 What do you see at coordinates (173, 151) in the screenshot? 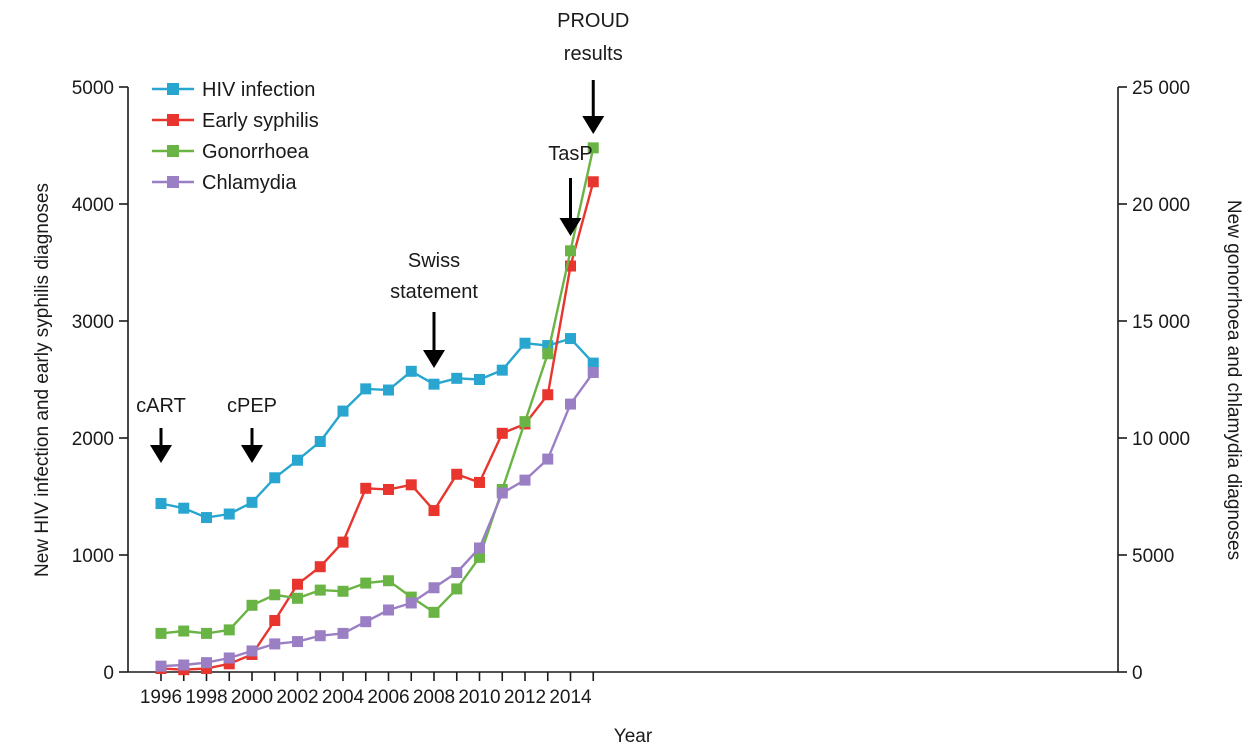
I see `legend-marker-gonorrhoea` at bounding box center [173, 151].